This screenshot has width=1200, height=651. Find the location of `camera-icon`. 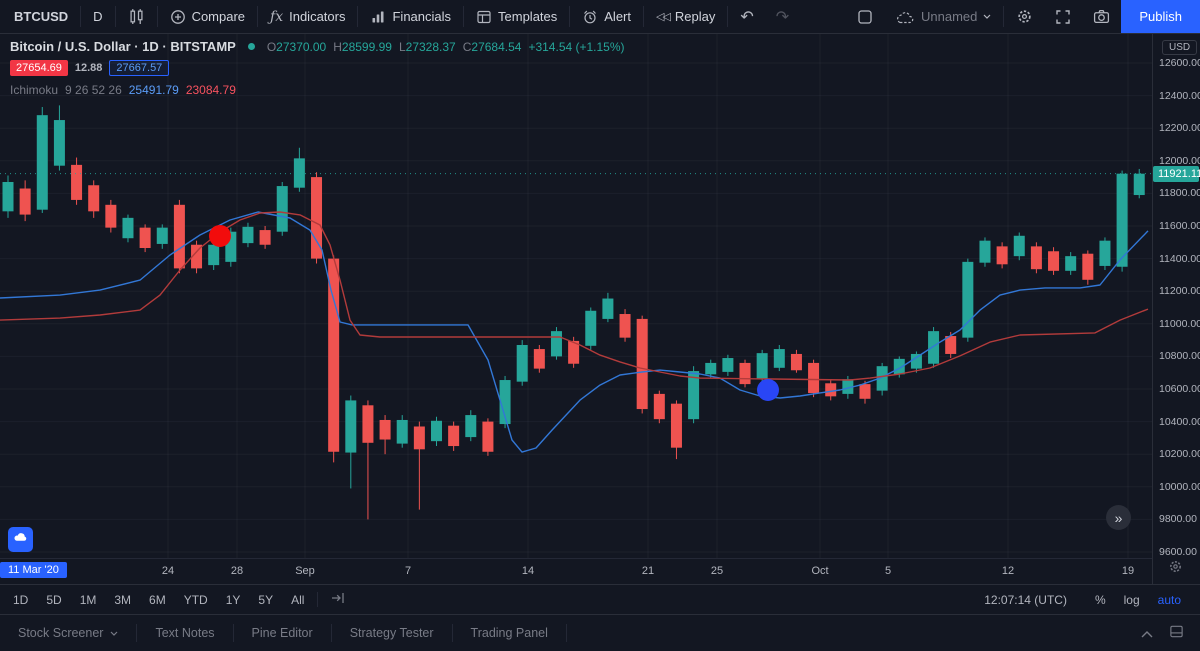

camera-icon is located at coordinates (1101, 16).